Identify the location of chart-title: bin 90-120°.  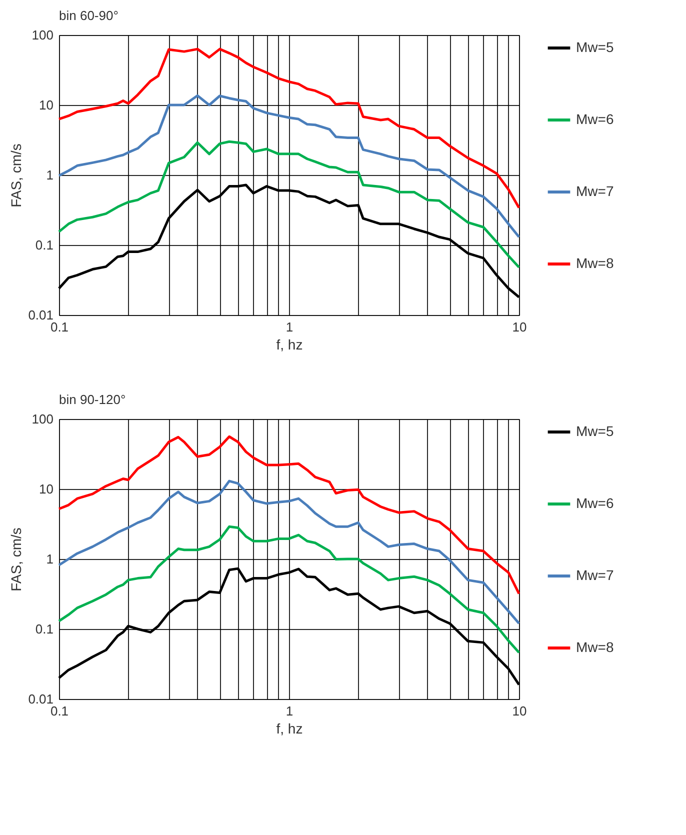
(92, 399).